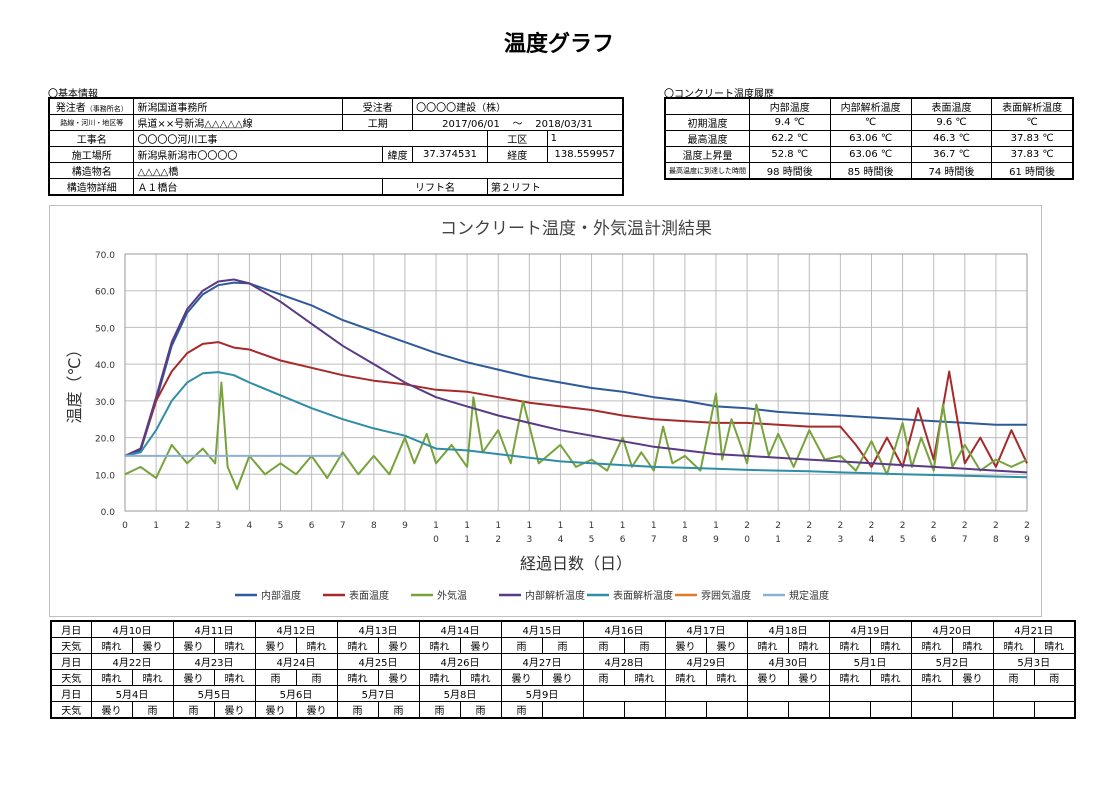 This screenshot has height=787, width=1118. I want to click on y-tick-label: 40.0, so click(105, 366).